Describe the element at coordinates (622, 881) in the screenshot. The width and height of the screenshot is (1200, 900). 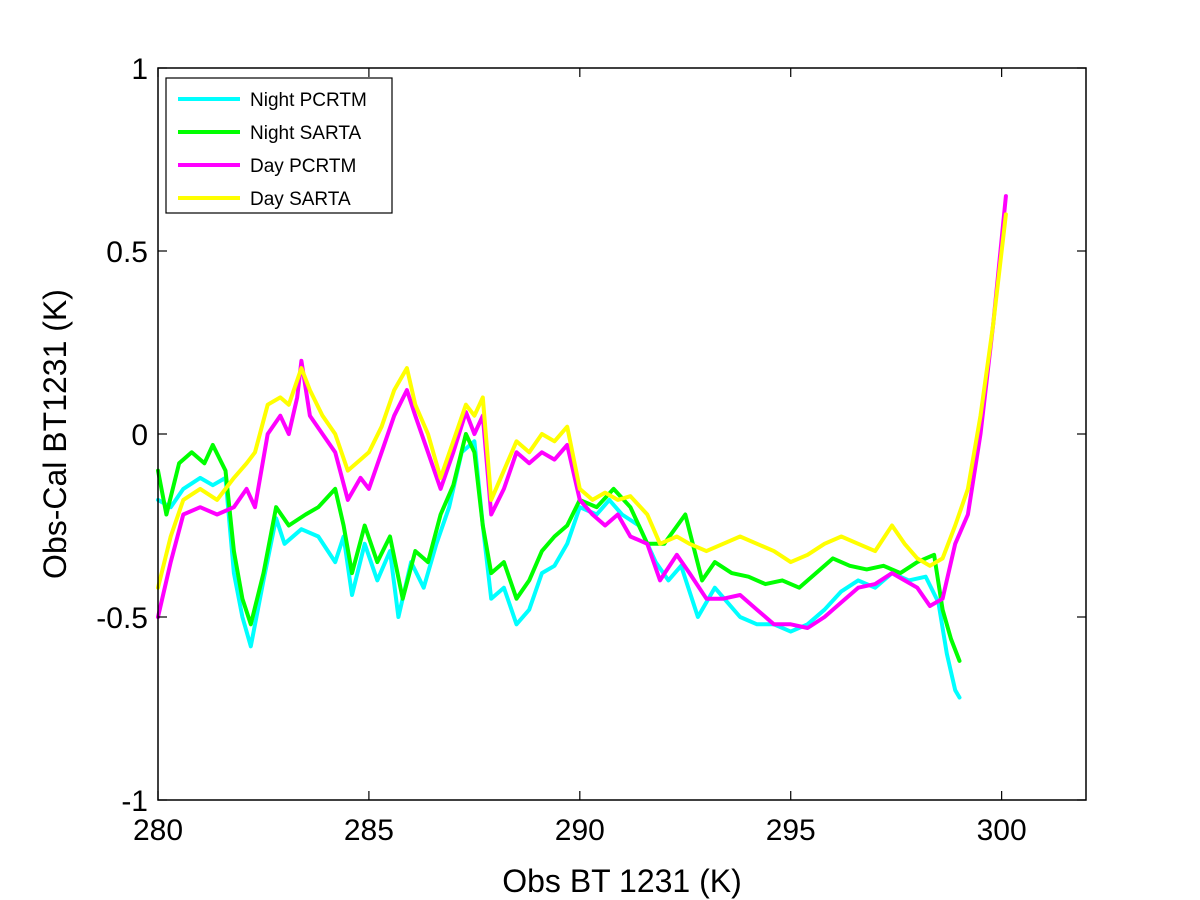
I see `x-axis-label: Obs BT 1231 (K)` at that location.